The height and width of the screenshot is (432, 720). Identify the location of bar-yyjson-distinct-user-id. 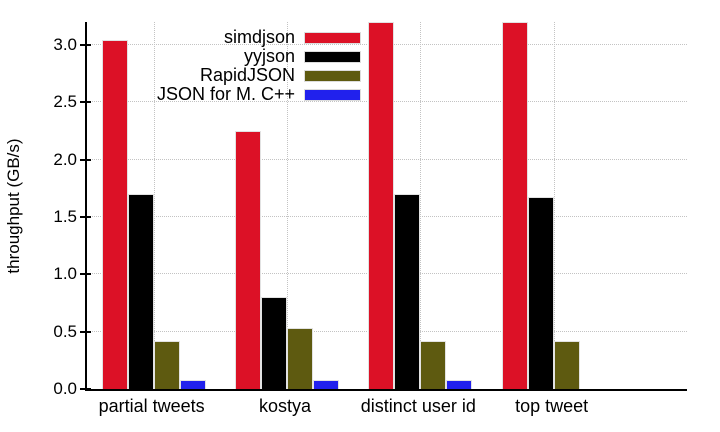
(407, 291).